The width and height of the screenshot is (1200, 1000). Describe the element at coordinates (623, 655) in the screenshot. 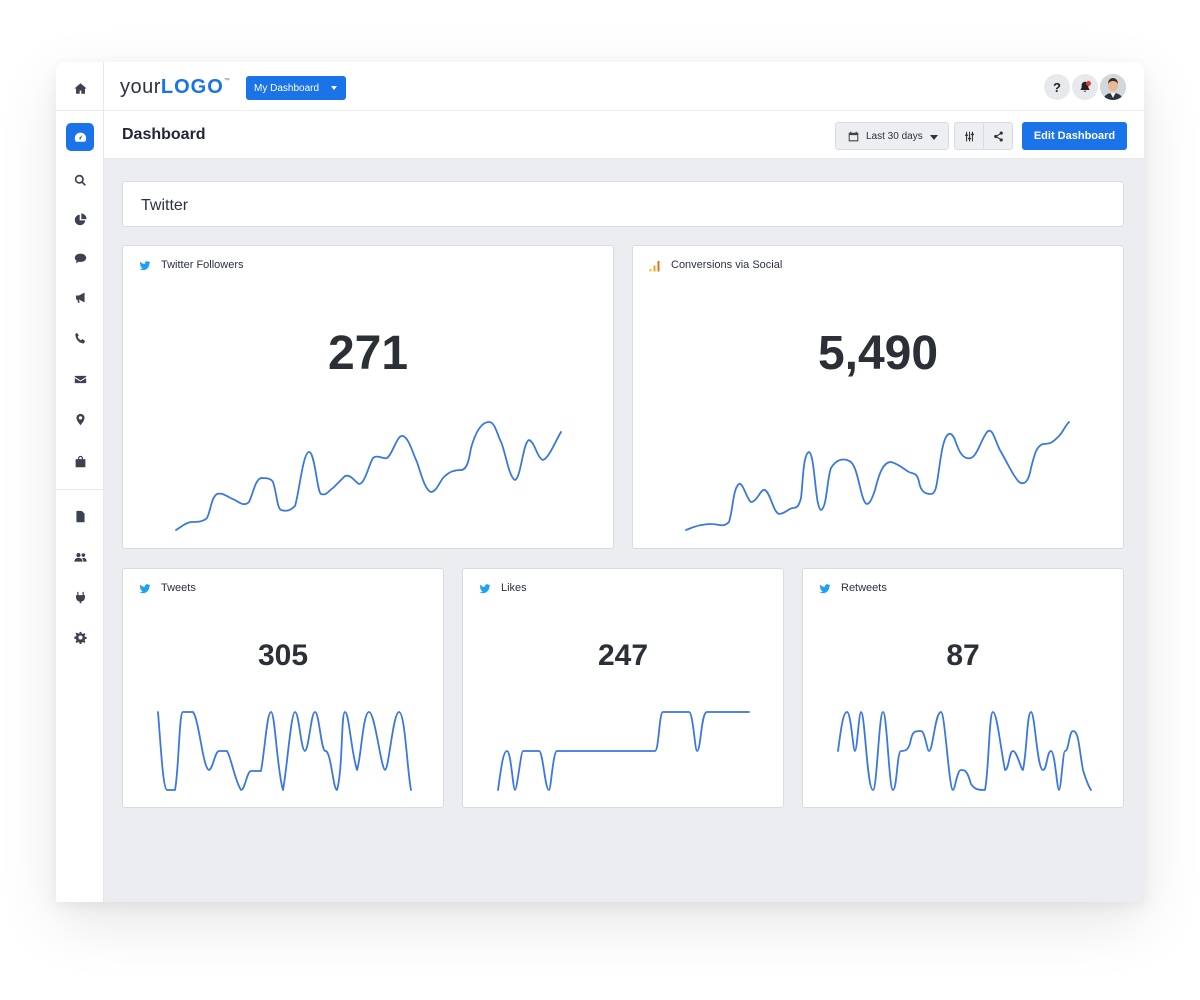

I see `metric-value: 247` at that location.